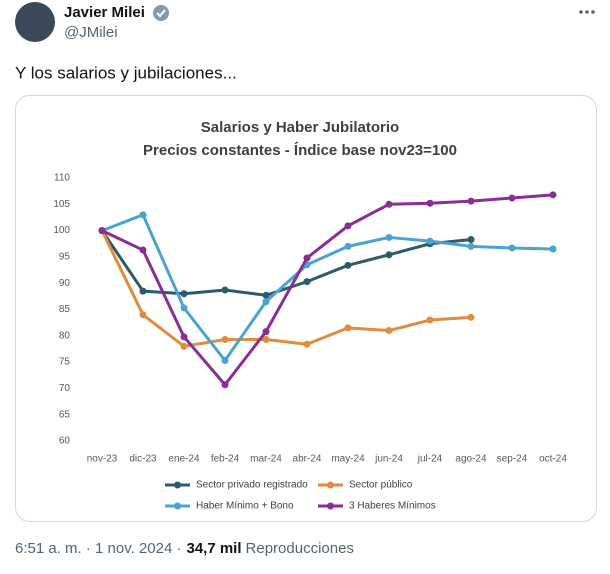 This screenshot has width=610, height=574. I want to click on avatar, so click(35, 22).